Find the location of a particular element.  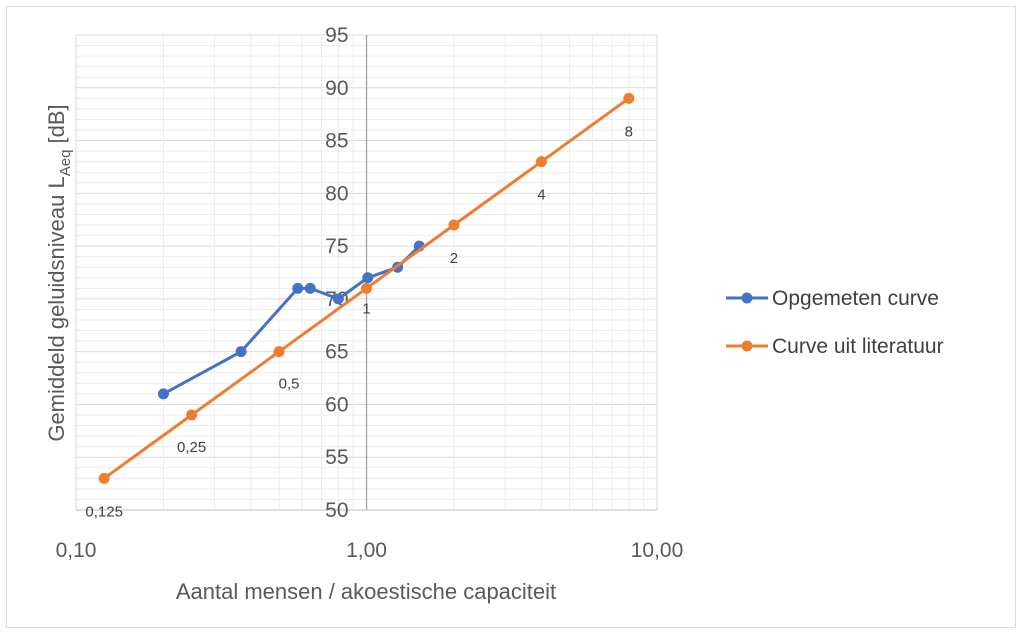

legend-label-1: Opgemeten curve is located at coordinates (855, 298).